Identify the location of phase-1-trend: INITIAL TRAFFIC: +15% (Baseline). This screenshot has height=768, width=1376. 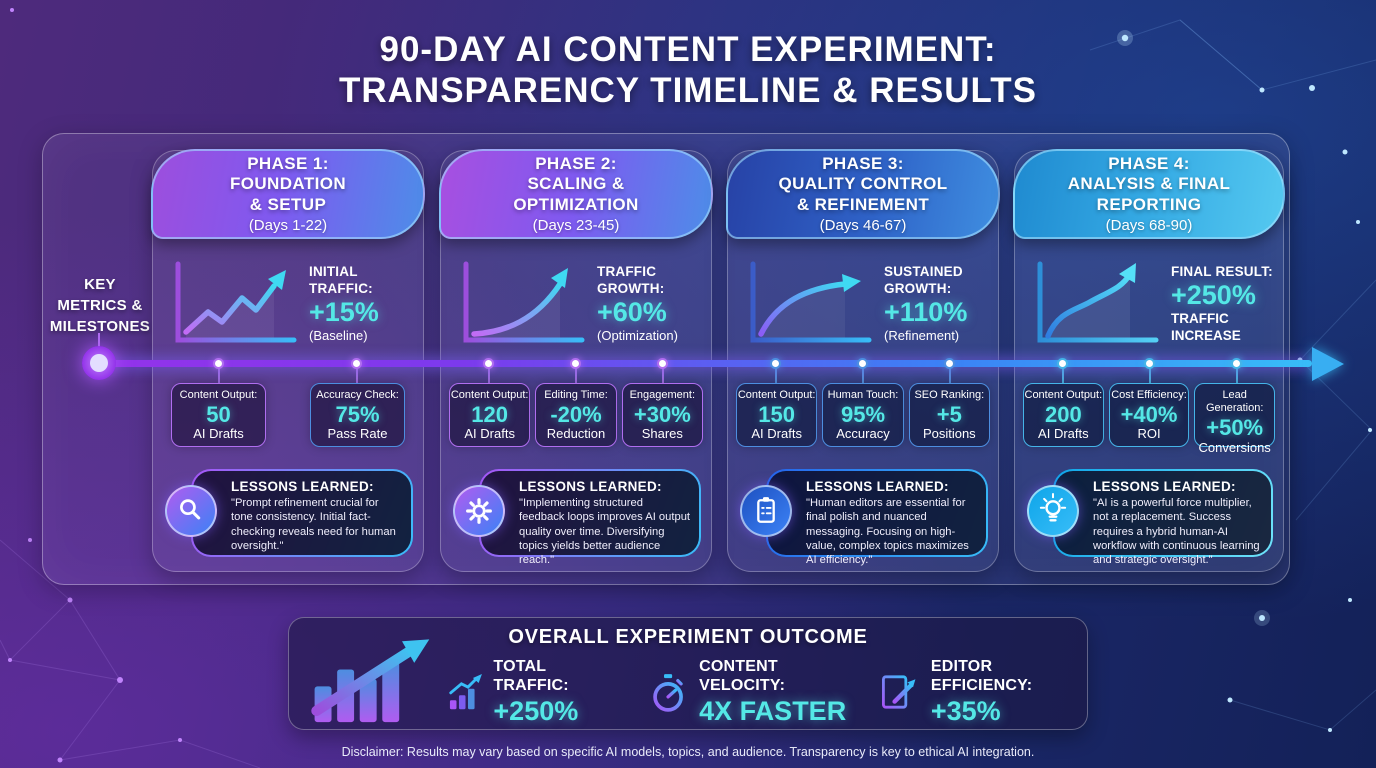
(290, 304).